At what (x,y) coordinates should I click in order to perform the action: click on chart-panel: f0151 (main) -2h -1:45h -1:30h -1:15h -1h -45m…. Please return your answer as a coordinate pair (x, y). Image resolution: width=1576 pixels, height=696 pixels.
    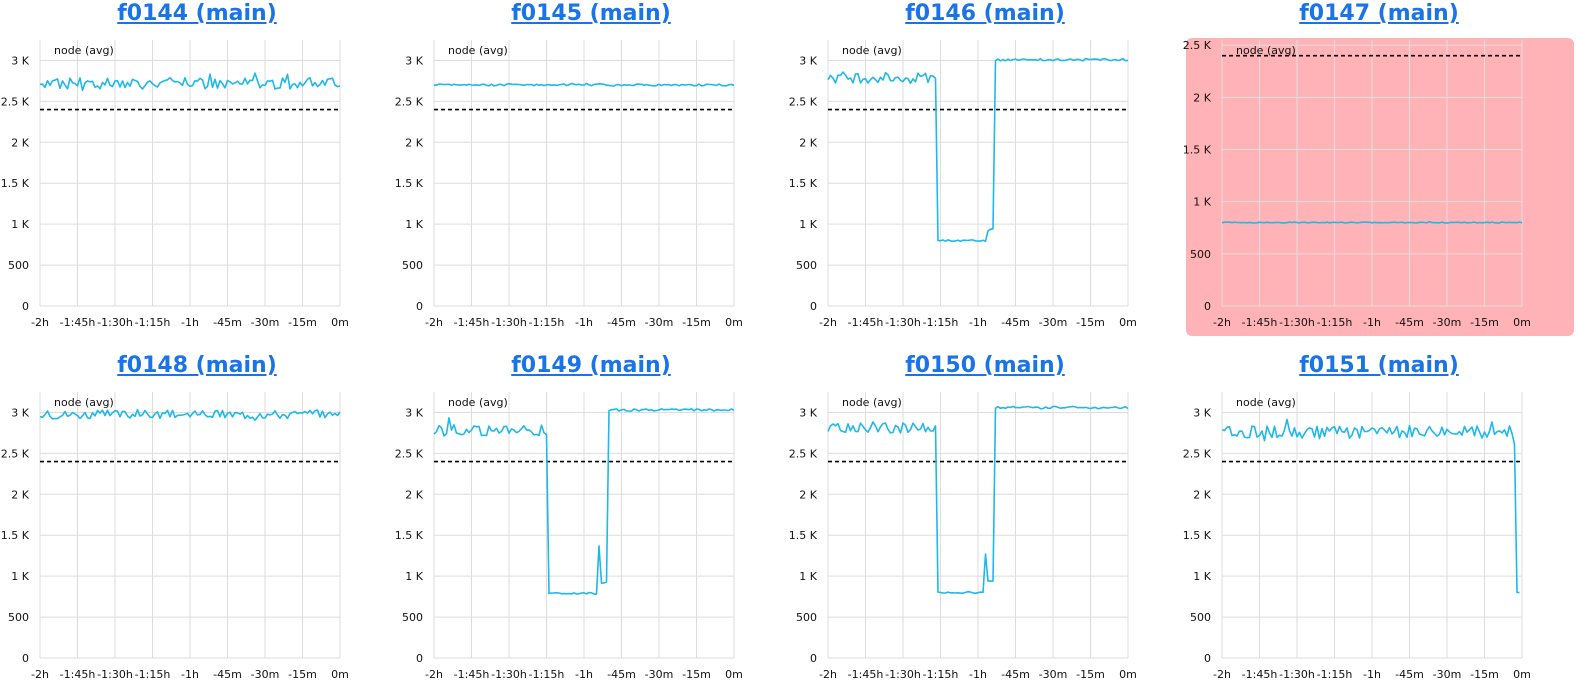
    Looking at the image, I should click on (1379, 524).